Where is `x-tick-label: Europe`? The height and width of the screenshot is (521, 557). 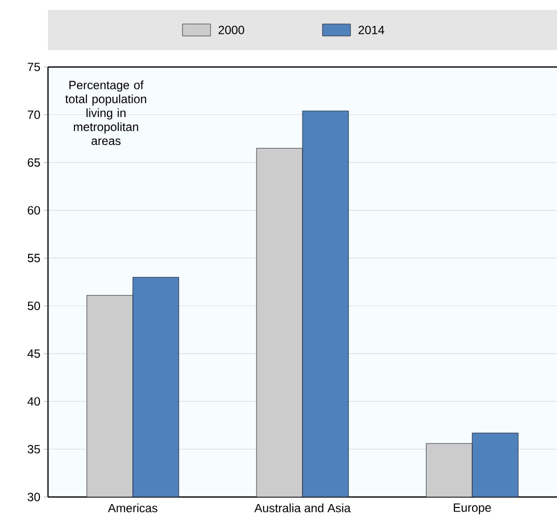
x-tick-label: Europe is located at coordinates (472, 509).